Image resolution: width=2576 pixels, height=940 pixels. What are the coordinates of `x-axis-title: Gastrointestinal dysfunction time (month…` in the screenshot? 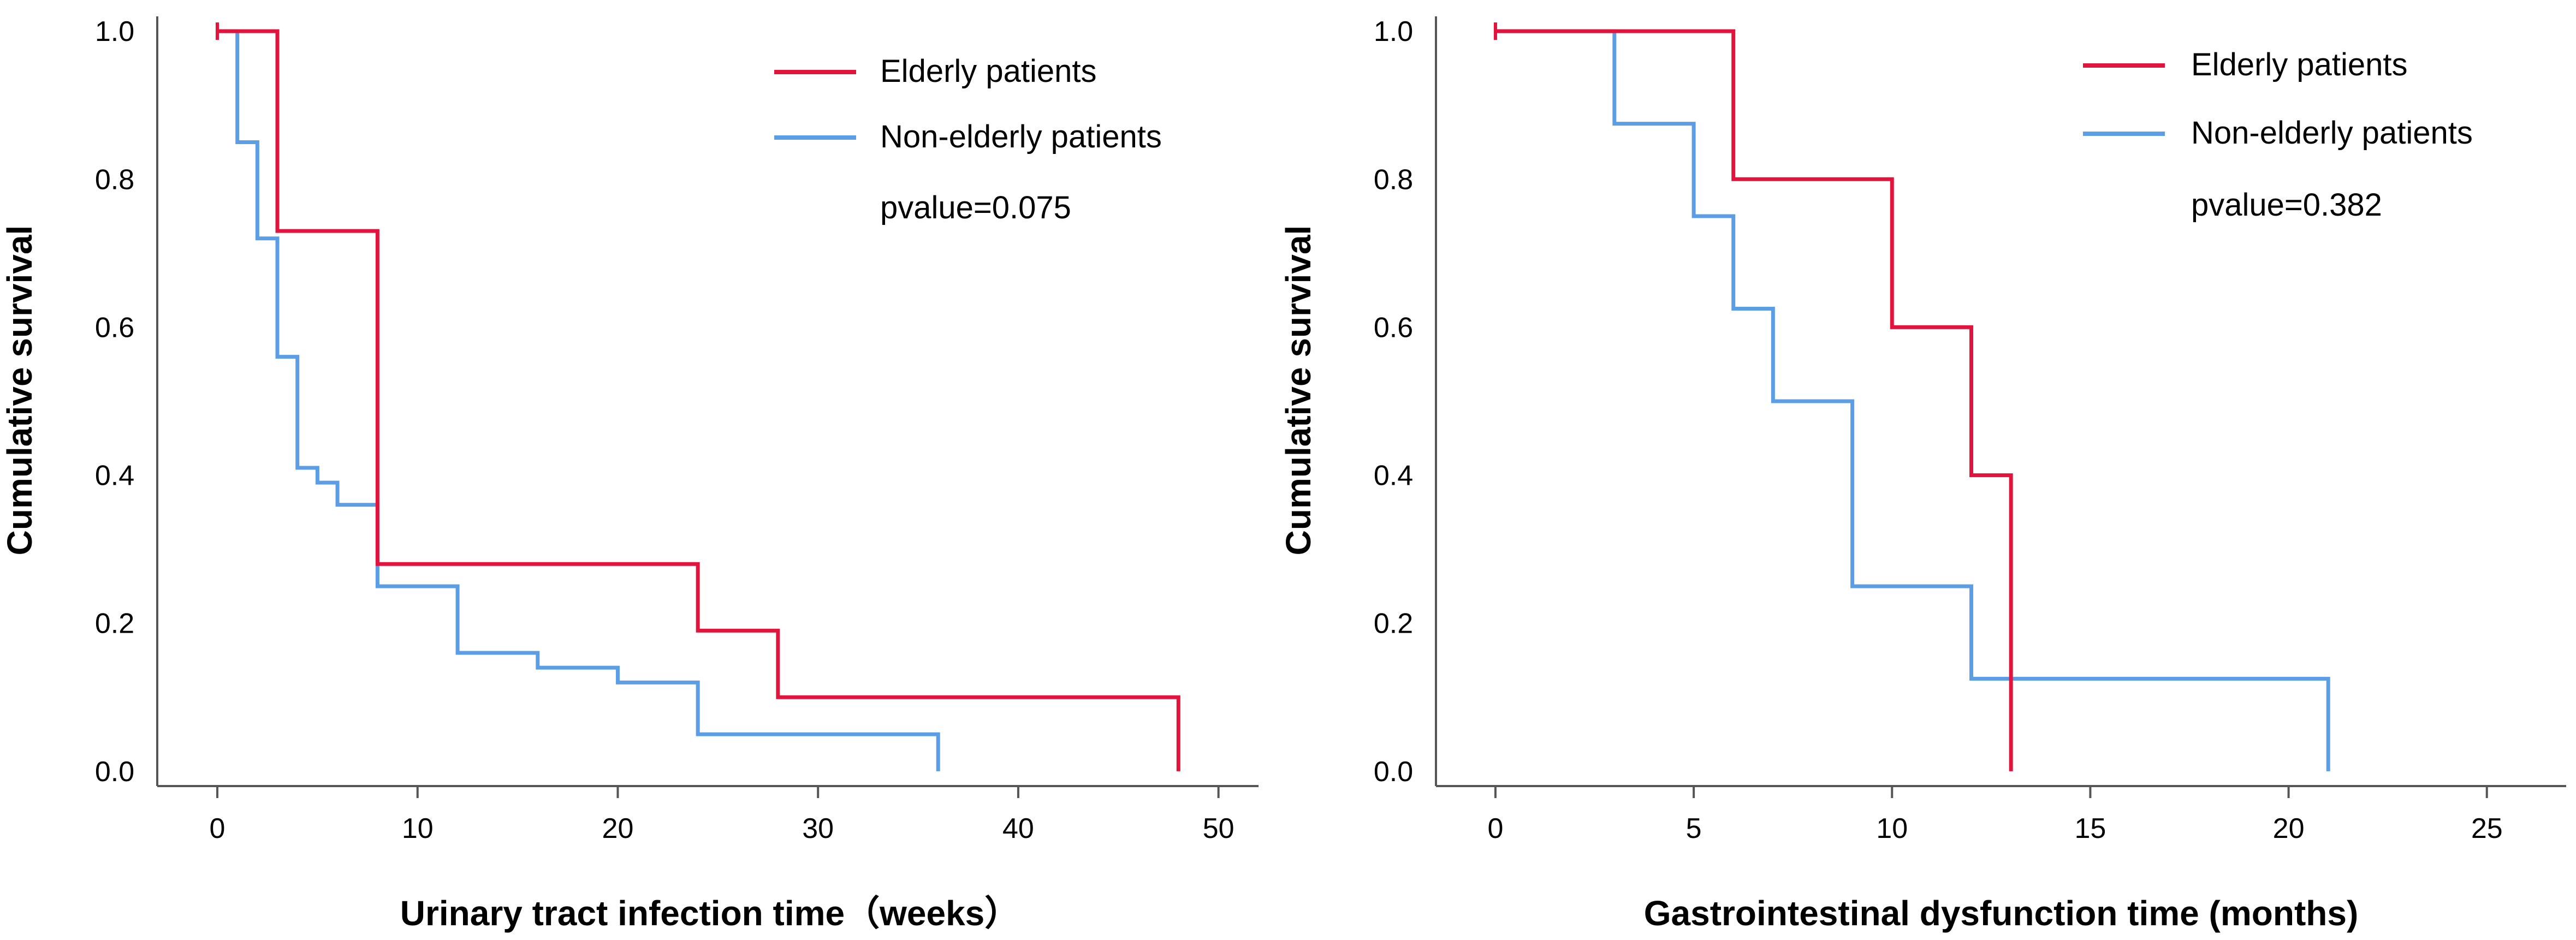 It's located at (2001, 913).